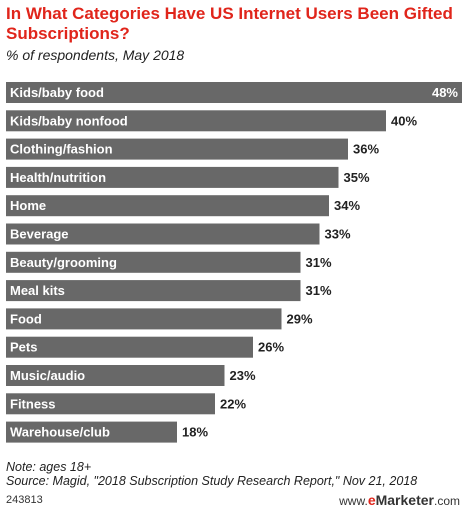 Image resolution: width=470 pixels, height=512 pixels. What do you see at coordinates (404, 120) in the screenshot?
I see `value-label: 40%` at bounding box center [404, 120].